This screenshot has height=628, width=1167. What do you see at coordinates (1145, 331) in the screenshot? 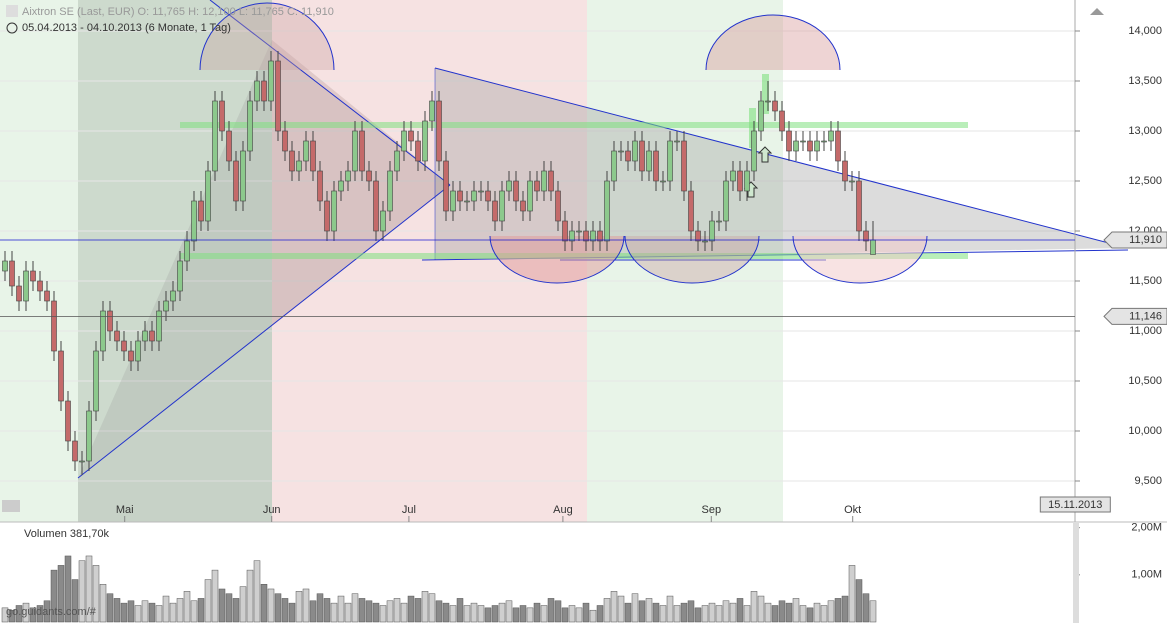
I see `y-tick-label: 11,000` at bounding box center [1145, 331].